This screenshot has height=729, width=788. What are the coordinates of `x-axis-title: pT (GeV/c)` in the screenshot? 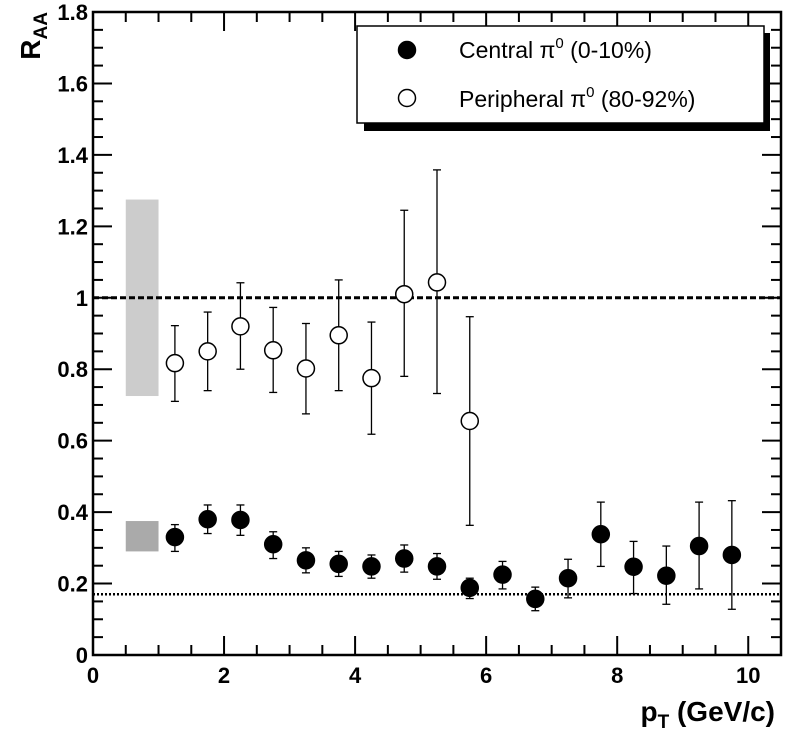 It's located at (707, 712).